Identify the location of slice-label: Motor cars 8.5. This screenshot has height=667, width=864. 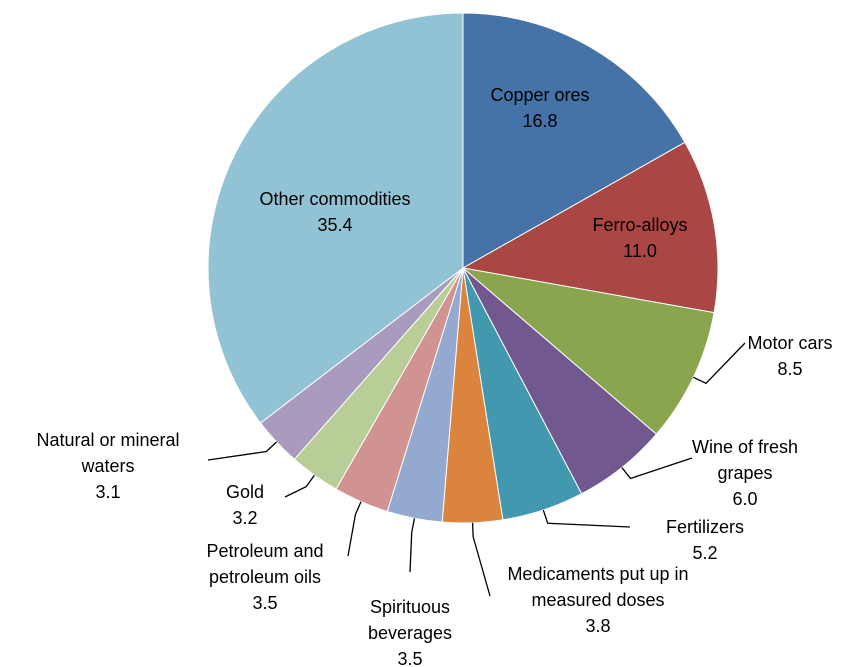
(790, 356).